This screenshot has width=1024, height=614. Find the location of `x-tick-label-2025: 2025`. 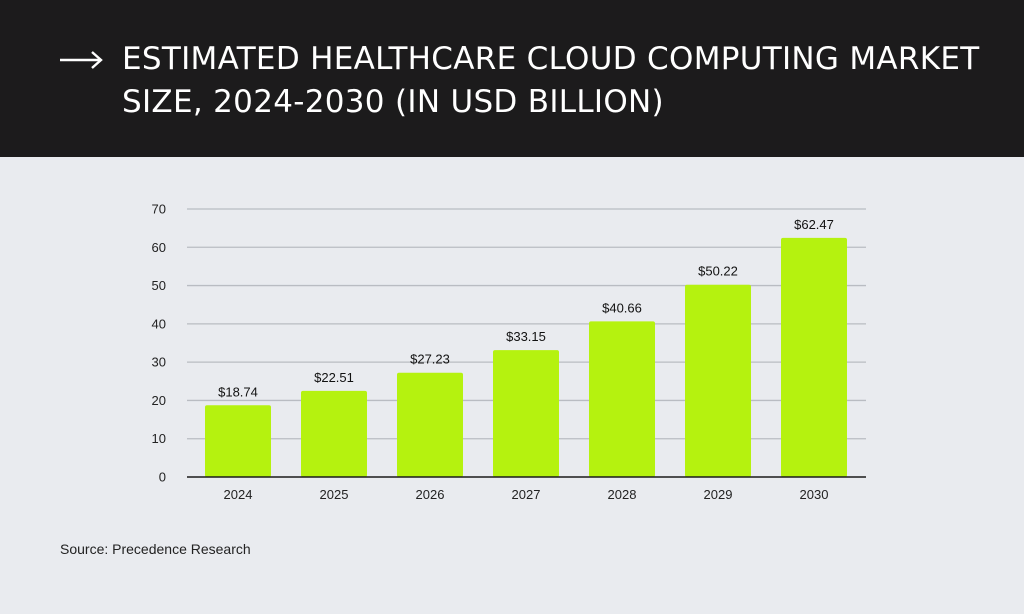

x-tick-label-2025: 2025 is located at coordinates (334, 494).